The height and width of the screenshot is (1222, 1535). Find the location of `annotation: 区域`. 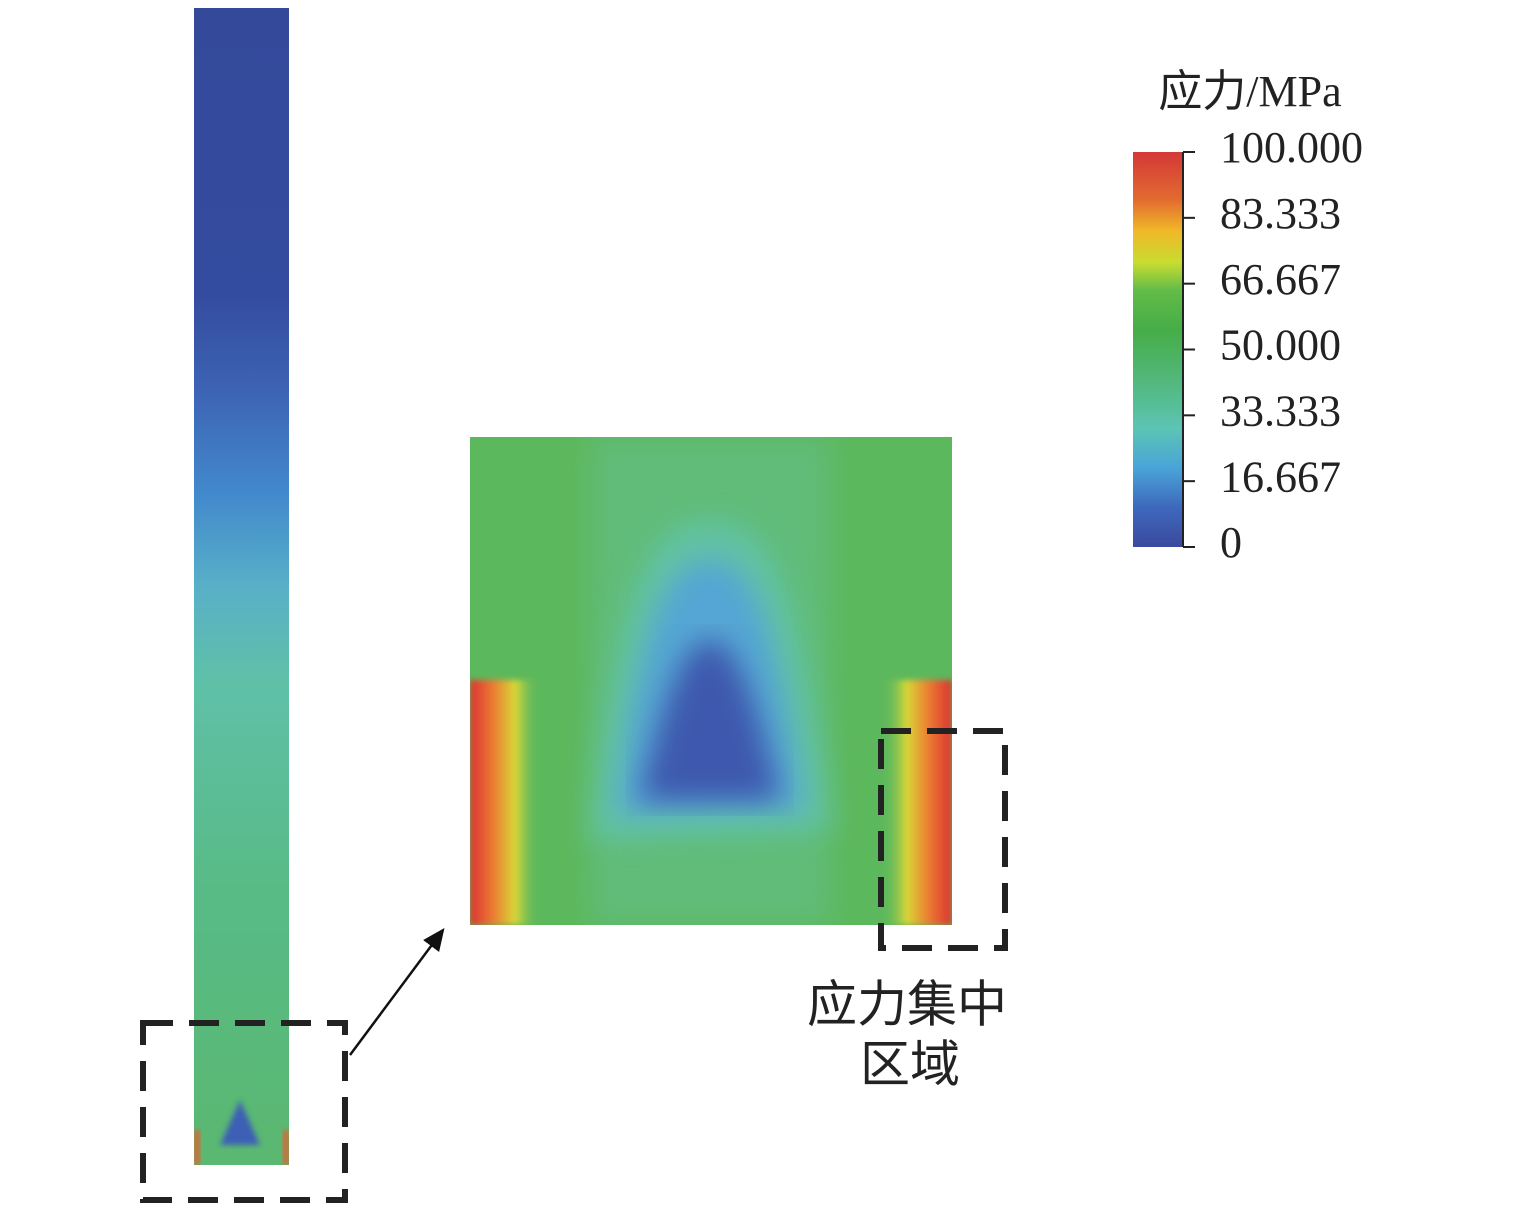

annotation: 区域 is located at coordinates (910, 1064).